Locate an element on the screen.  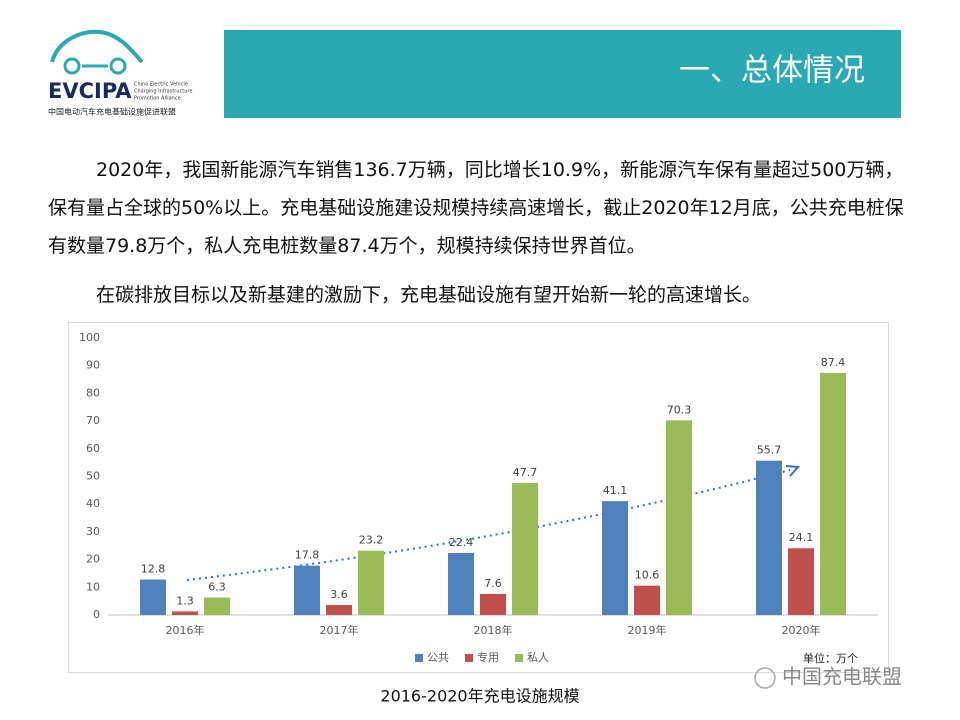
data-label: 7.6 is located at coordinates (493, 583).